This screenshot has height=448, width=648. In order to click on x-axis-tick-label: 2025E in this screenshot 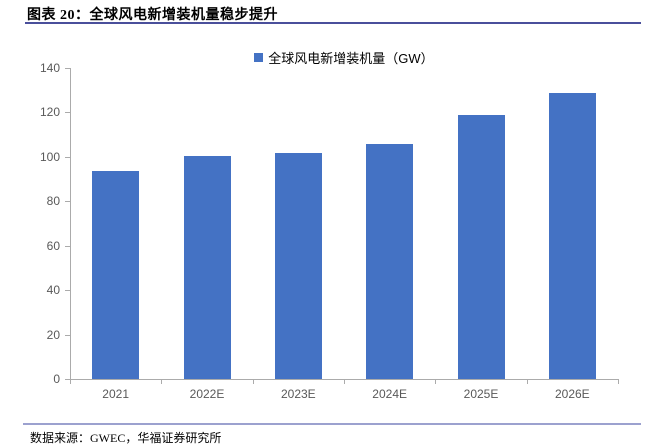, I will do `click(481, 394)`.